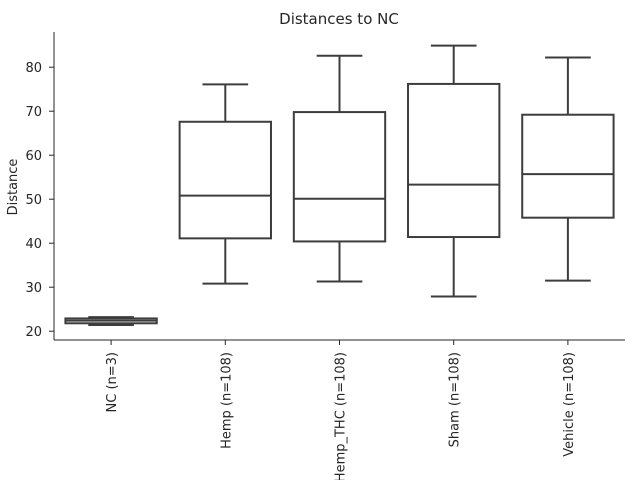  Describe the element at coordinates (33, 332) in the screenshot. I see `y-tick-label: 20` at that location.